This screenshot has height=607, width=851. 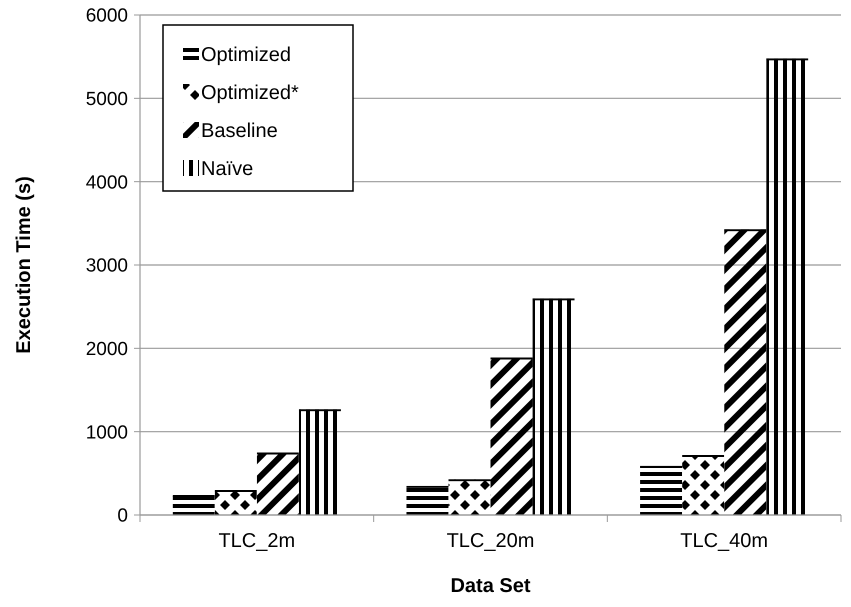 I want to click on y-tick-label: 3000, so click(x=107, y=266).